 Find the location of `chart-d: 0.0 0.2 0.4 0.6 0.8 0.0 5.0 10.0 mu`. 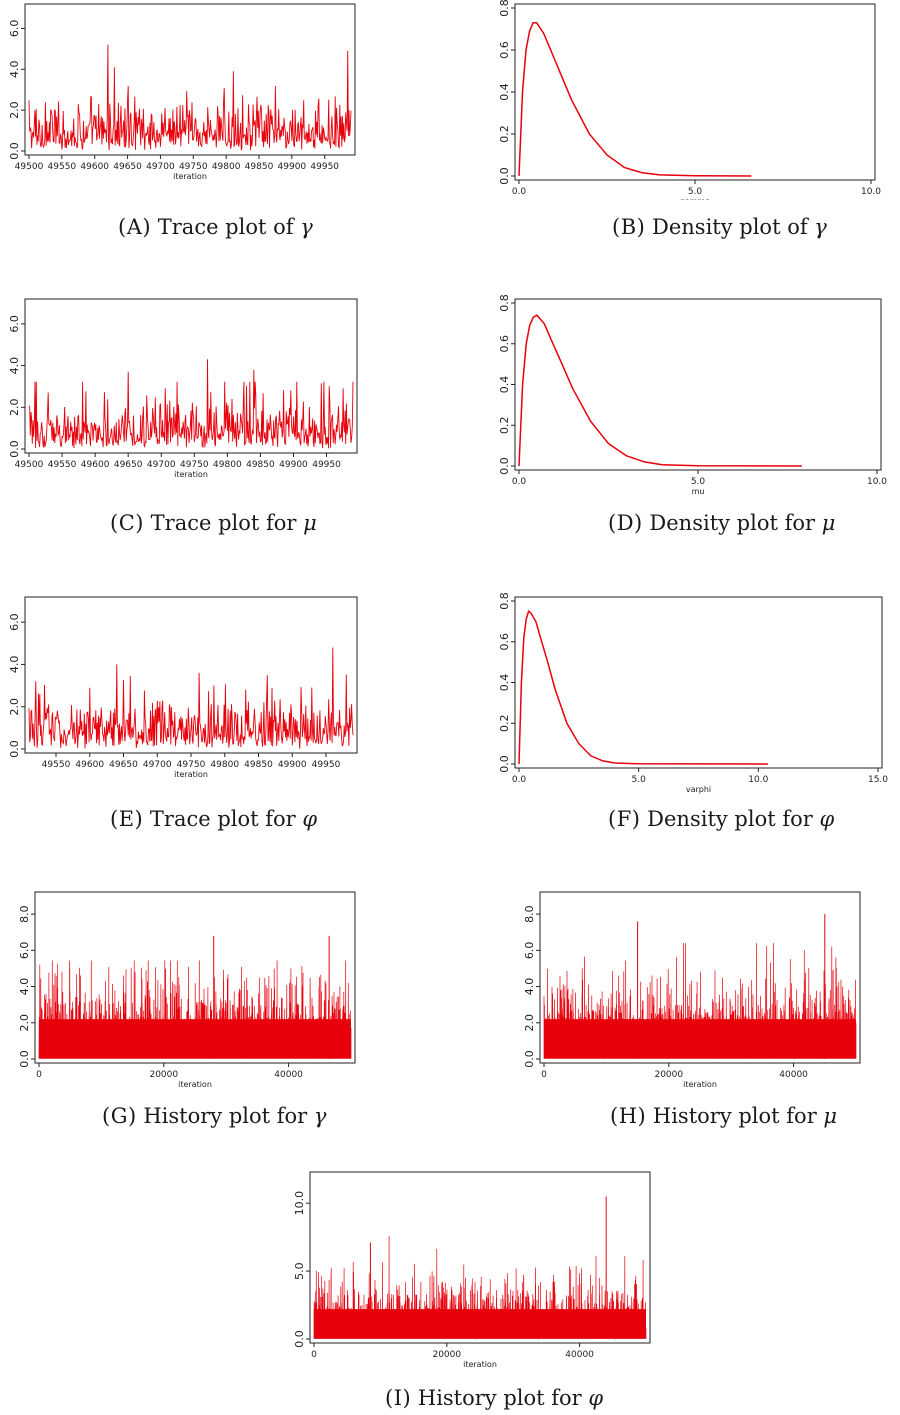

chart-d: 0.0 0.2 0.4 0.6 0.8 0.0 5.0 10.0 mu is located at coordinates (693, 395).